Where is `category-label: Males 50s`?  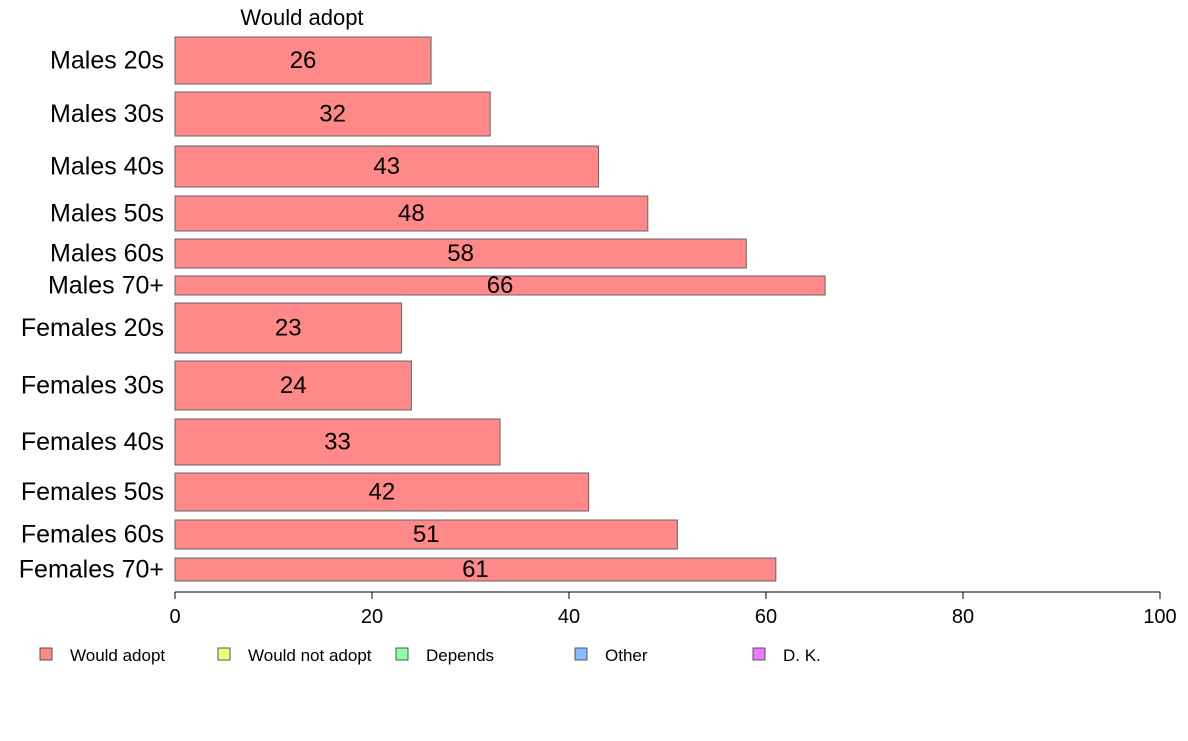 category-label: Males 50s is located at coordinates (107, 214).